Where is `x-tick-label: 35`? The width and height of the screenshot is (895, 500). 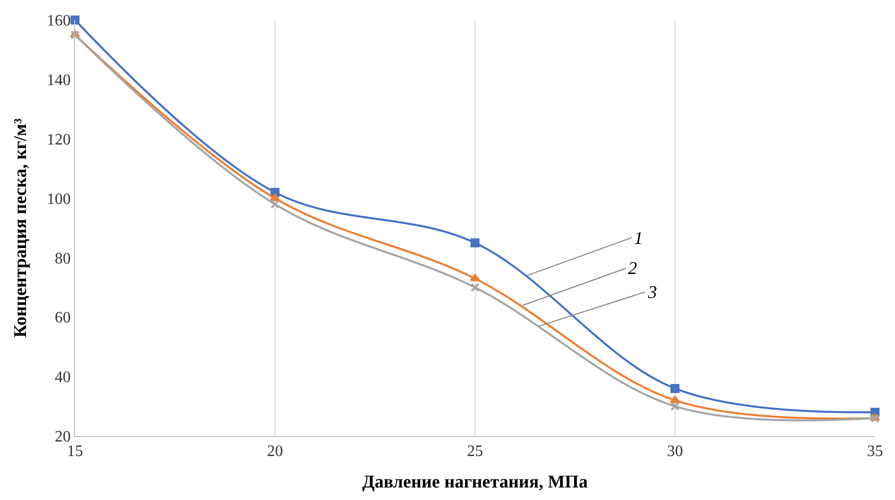
x-tick-label: 35 is located at coordinates (875, 451).